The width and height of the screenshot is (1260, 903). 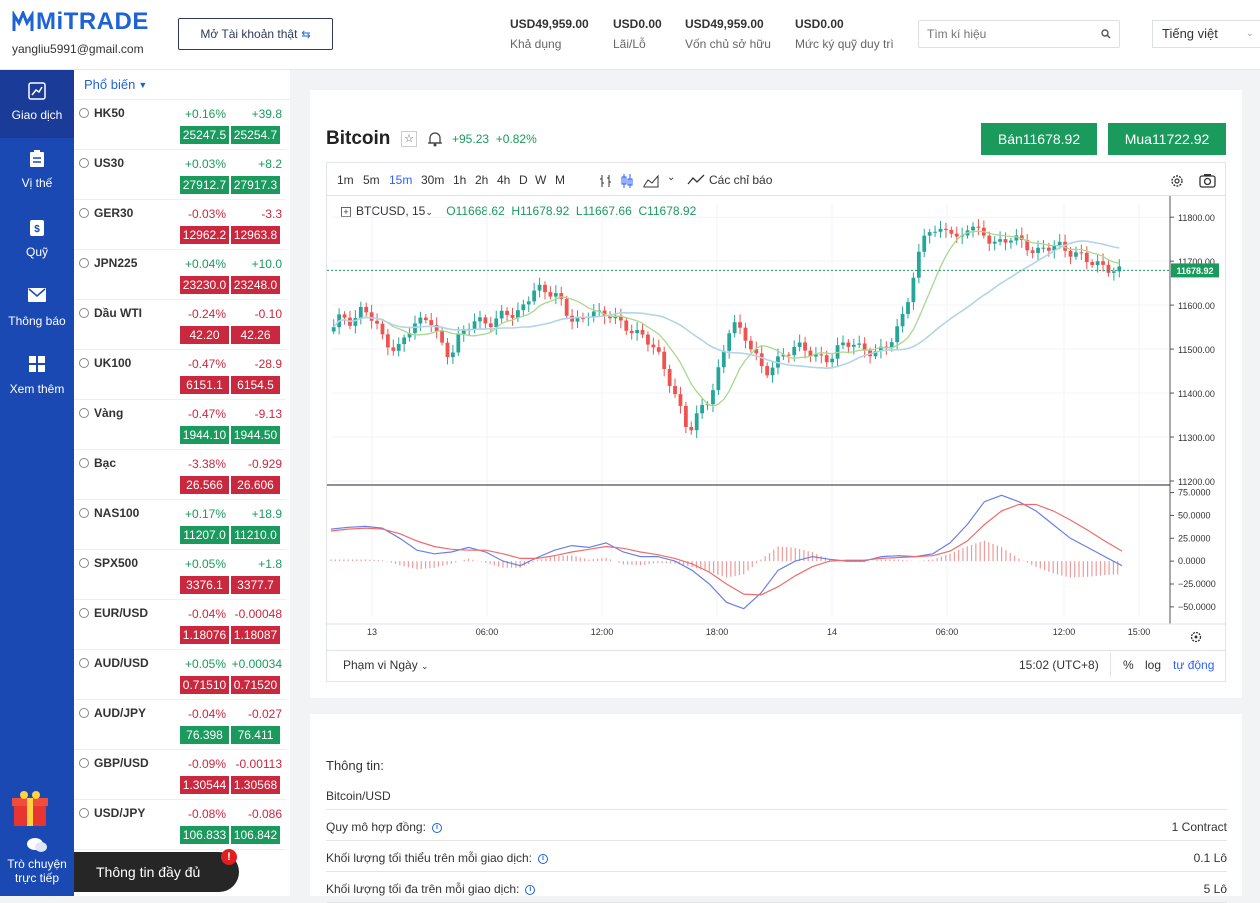 I want to click on candle-style-icon, so click(x=627, y=181).